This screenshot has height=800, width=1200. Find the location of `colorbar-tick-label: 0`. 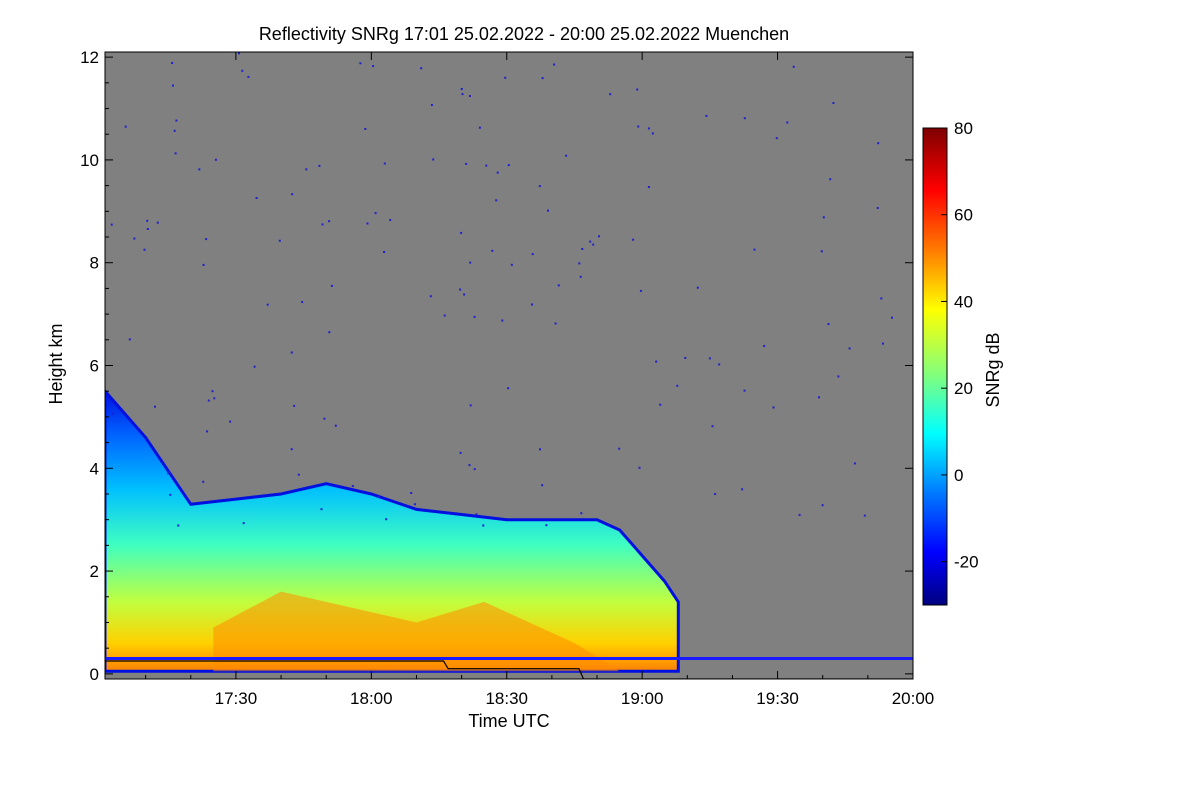

colorbar-tick-label: 0 is located at coordinates (958, 475).